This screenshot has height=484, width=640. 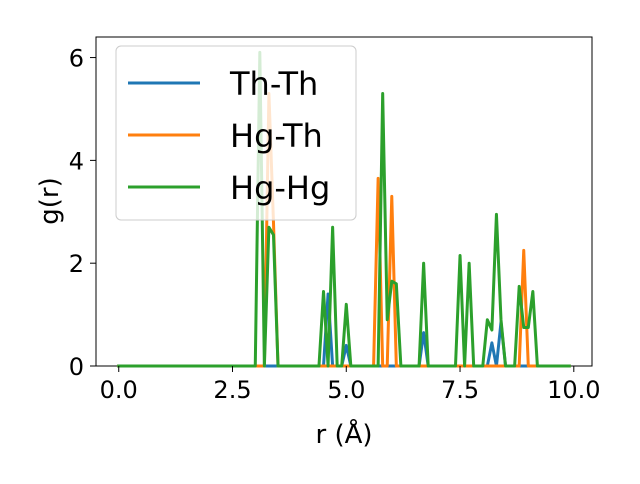 I want to click on legend-label-hg-th: Hg-Th, so click(x=276, y=136).